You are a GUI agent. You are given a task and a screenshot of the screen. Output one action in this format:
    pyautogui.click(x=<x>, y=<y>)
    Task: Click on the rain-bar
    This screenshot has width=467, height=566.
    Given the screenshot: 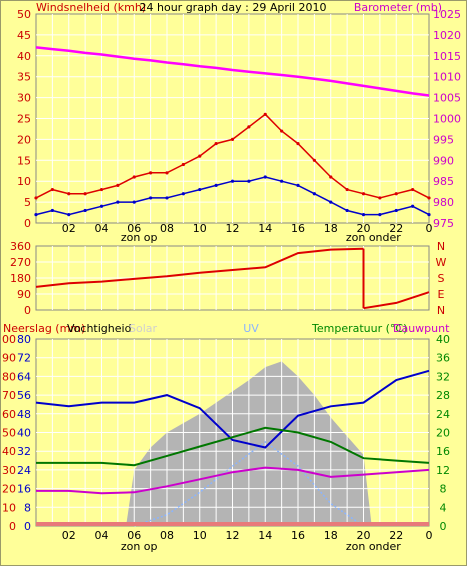 What is the action you would take?
    pyautogui.click(x=232, y=524)
    